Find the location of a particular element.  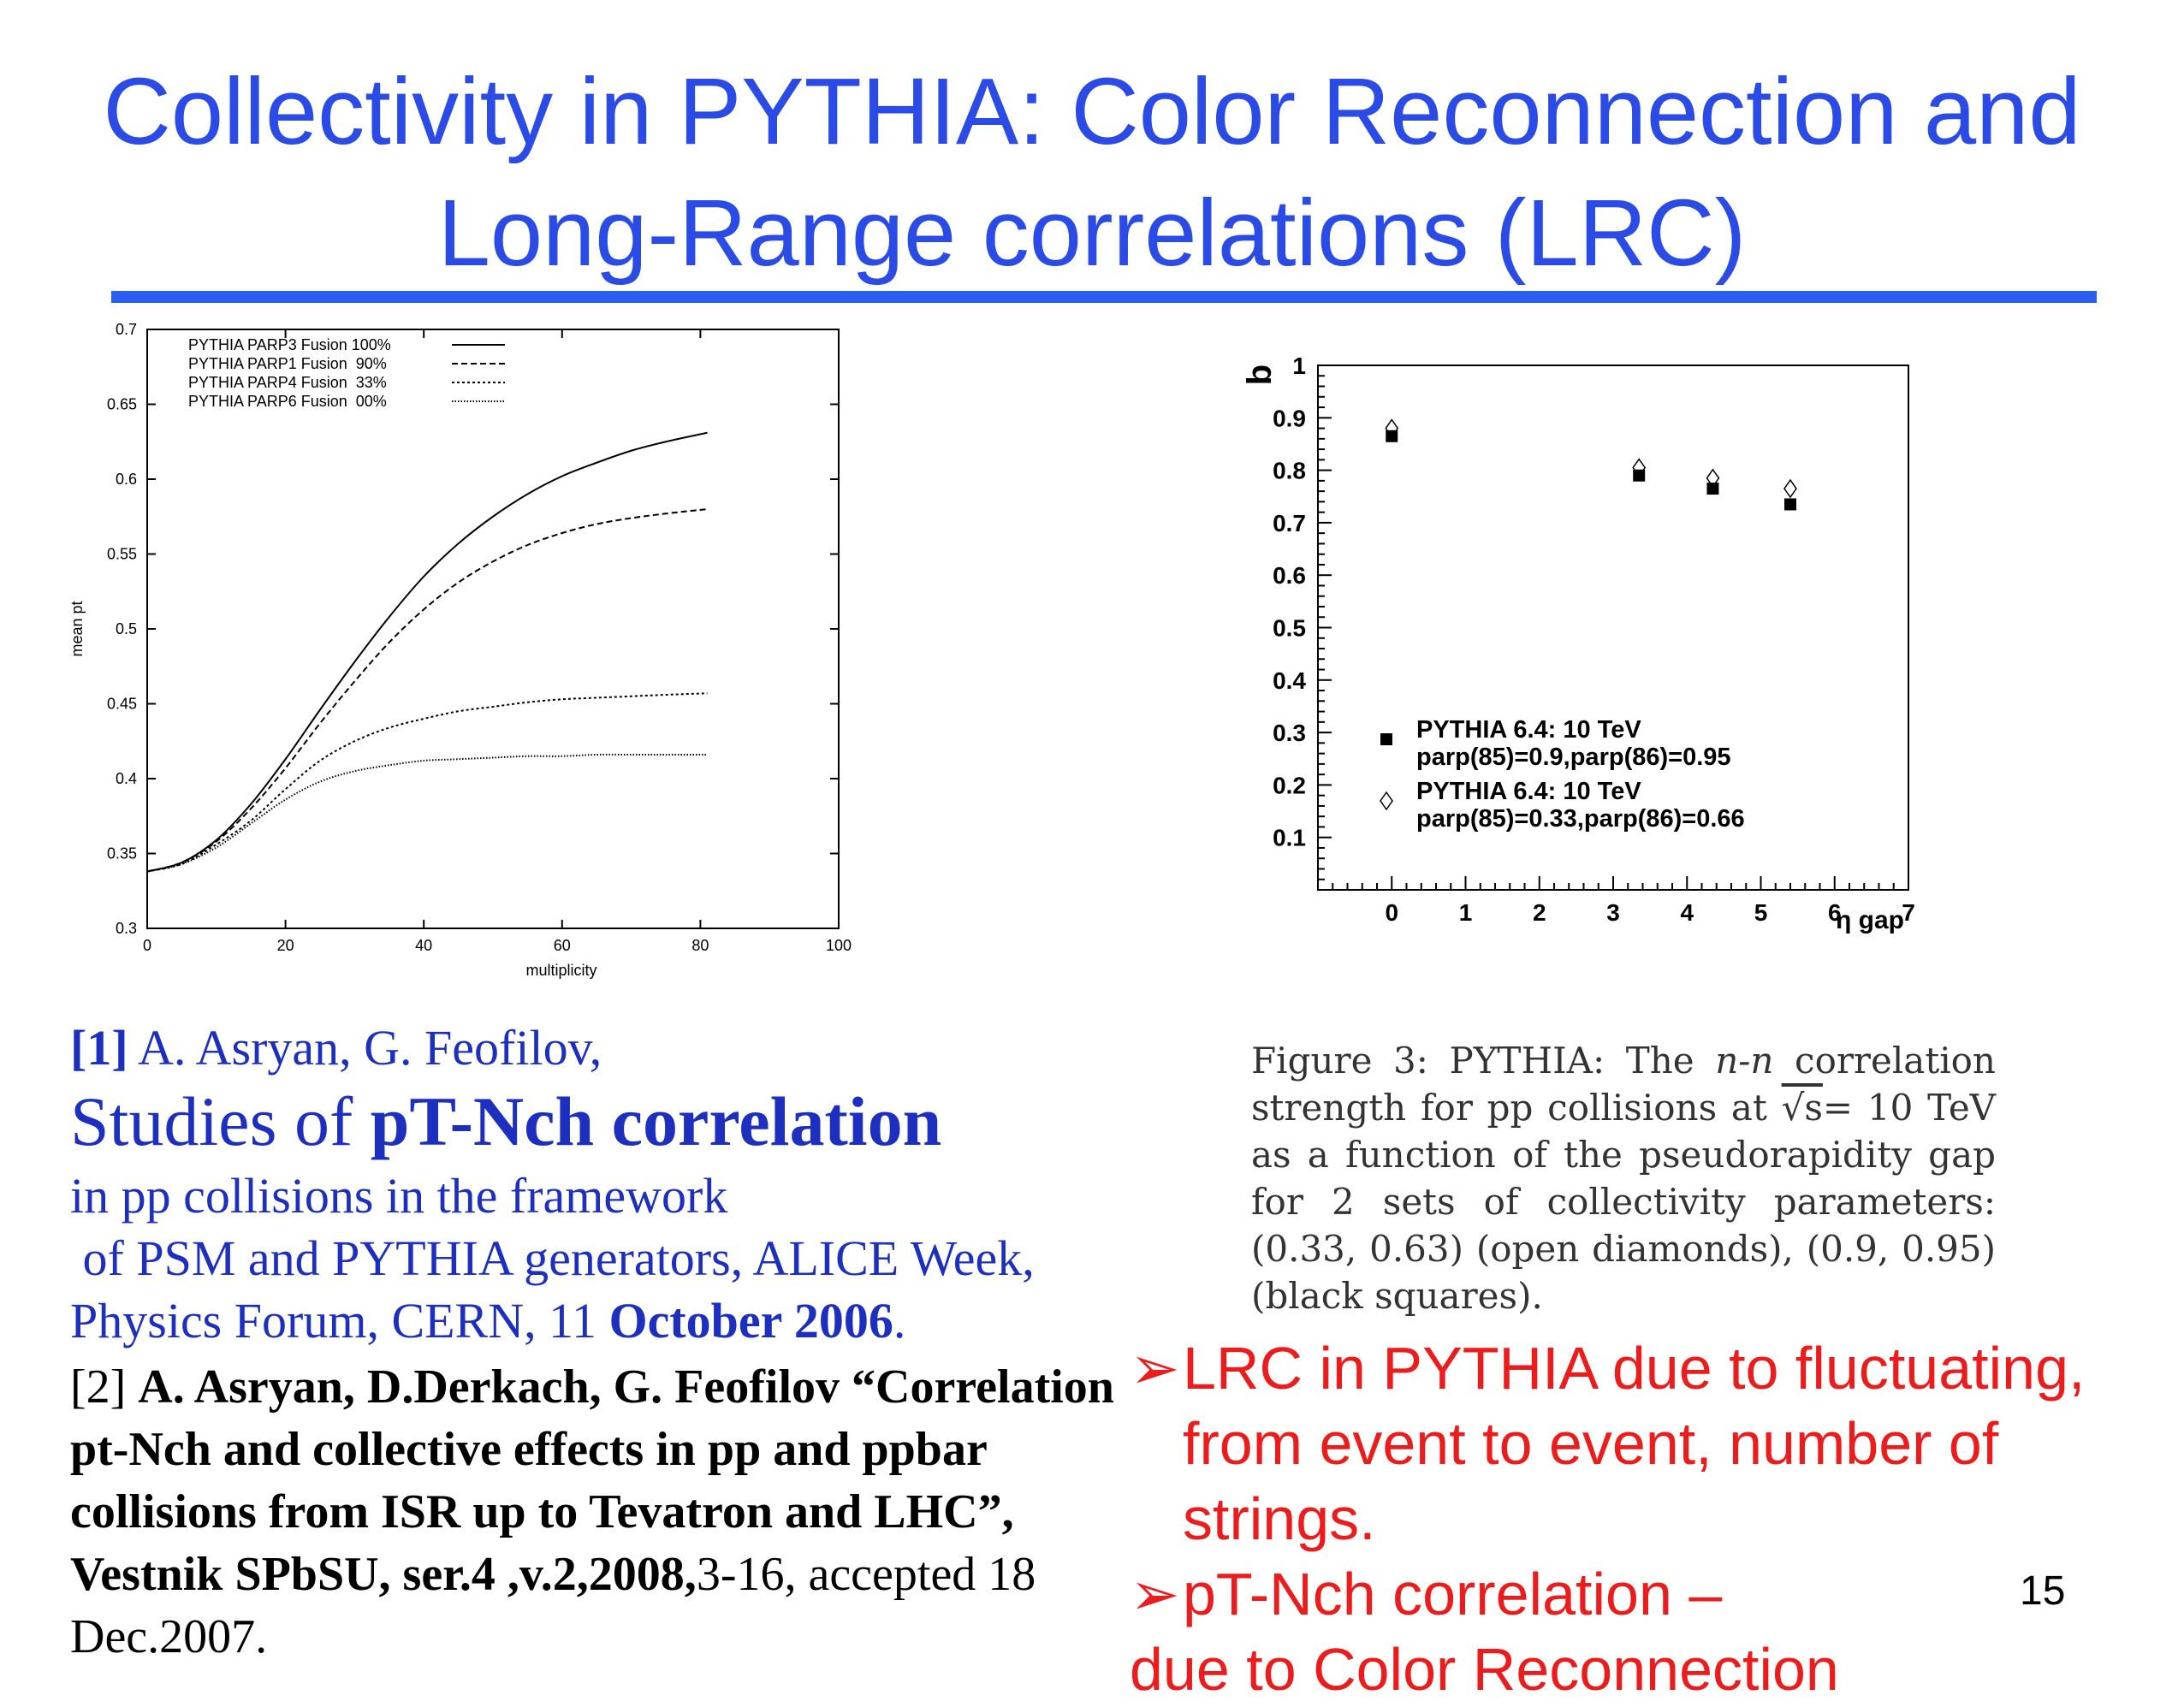

ref1-title-a: Studies of is located at coordinates (221, 1121).